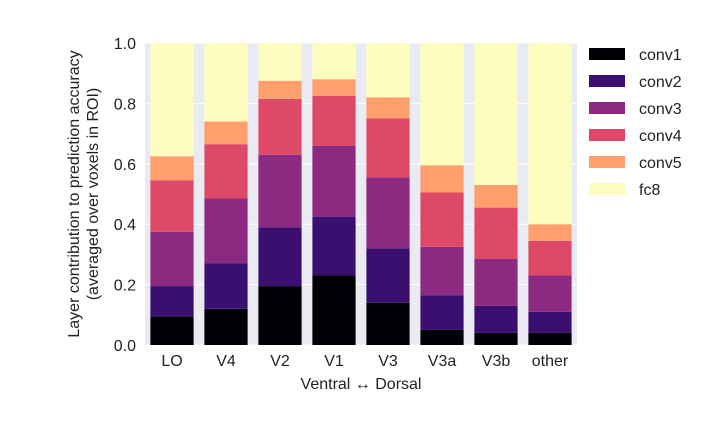  What do you see at coordinates (334, 361) in the screenshot?
I see `x-tick-label: V1` at bounding box center [334, 361].